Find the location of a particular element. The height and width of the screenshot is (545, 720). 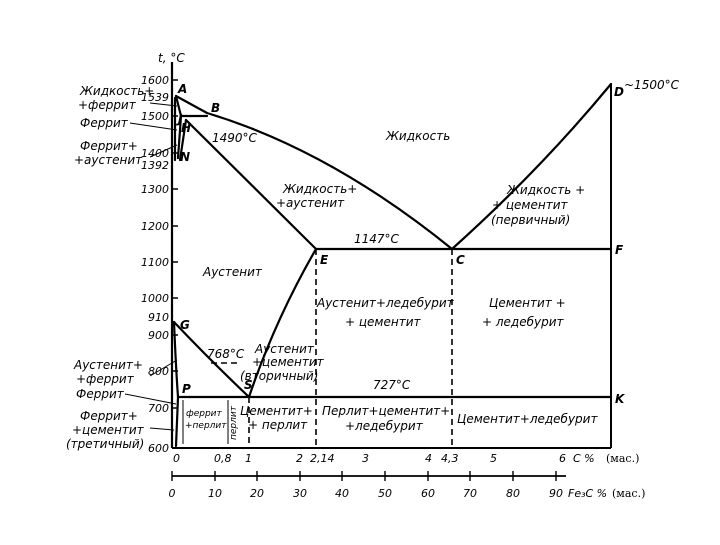

x-fe3c-tick-label: 30 is located at coordinates (300, 493).